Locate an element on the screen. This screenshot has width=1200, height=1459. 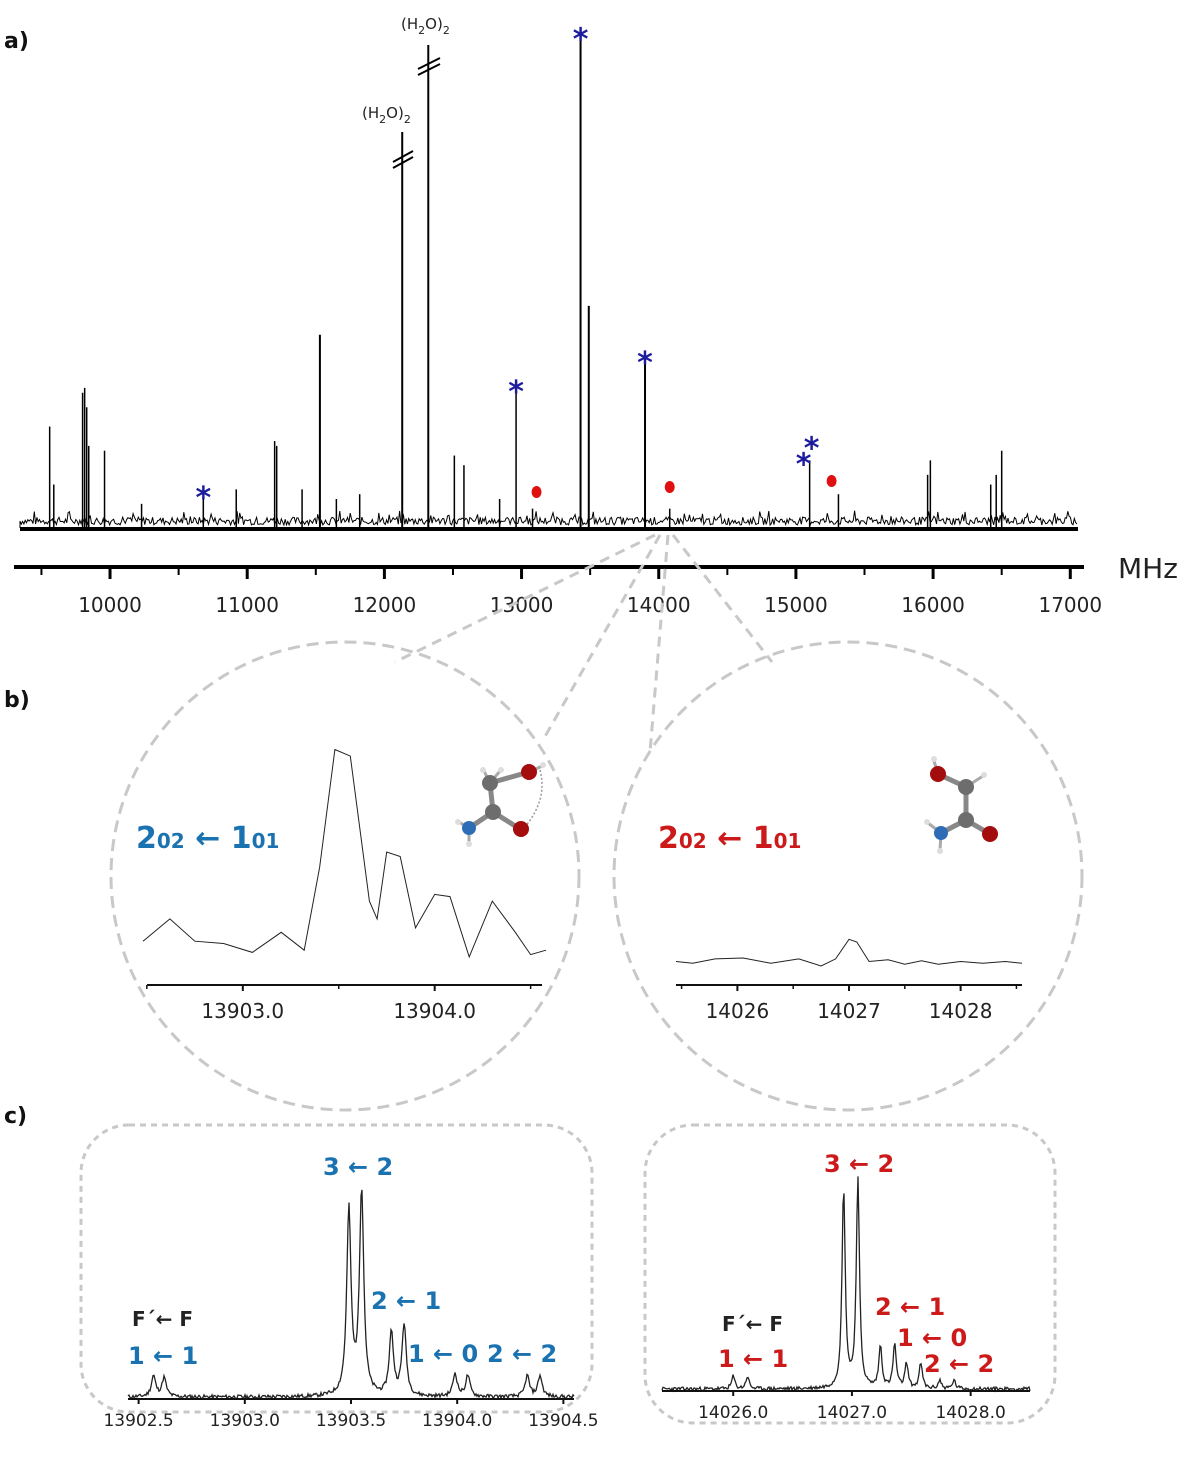
tick-label-2-1: 14027 is located at coordinates (849, 1011).